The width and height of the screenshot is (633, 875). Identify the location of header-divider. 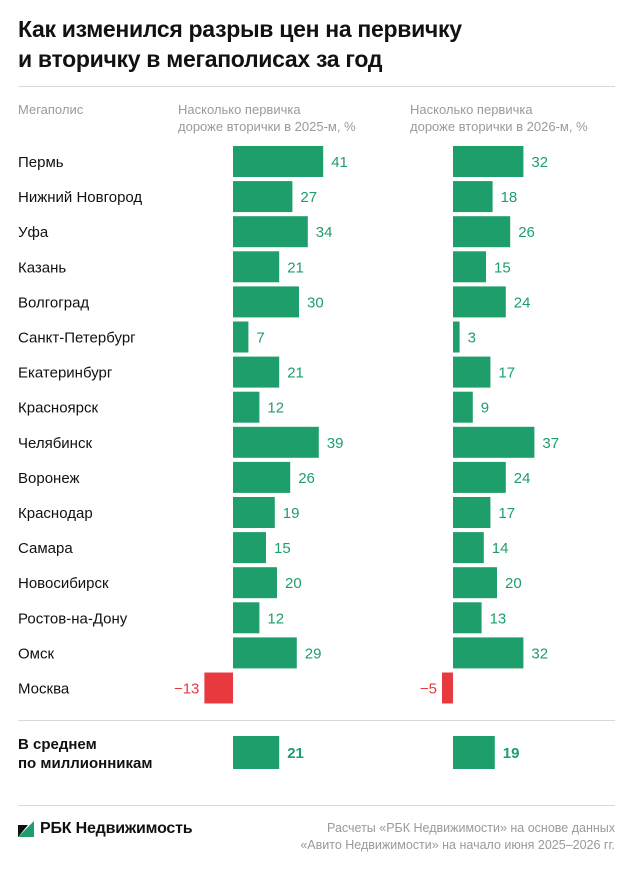
(316, 86).